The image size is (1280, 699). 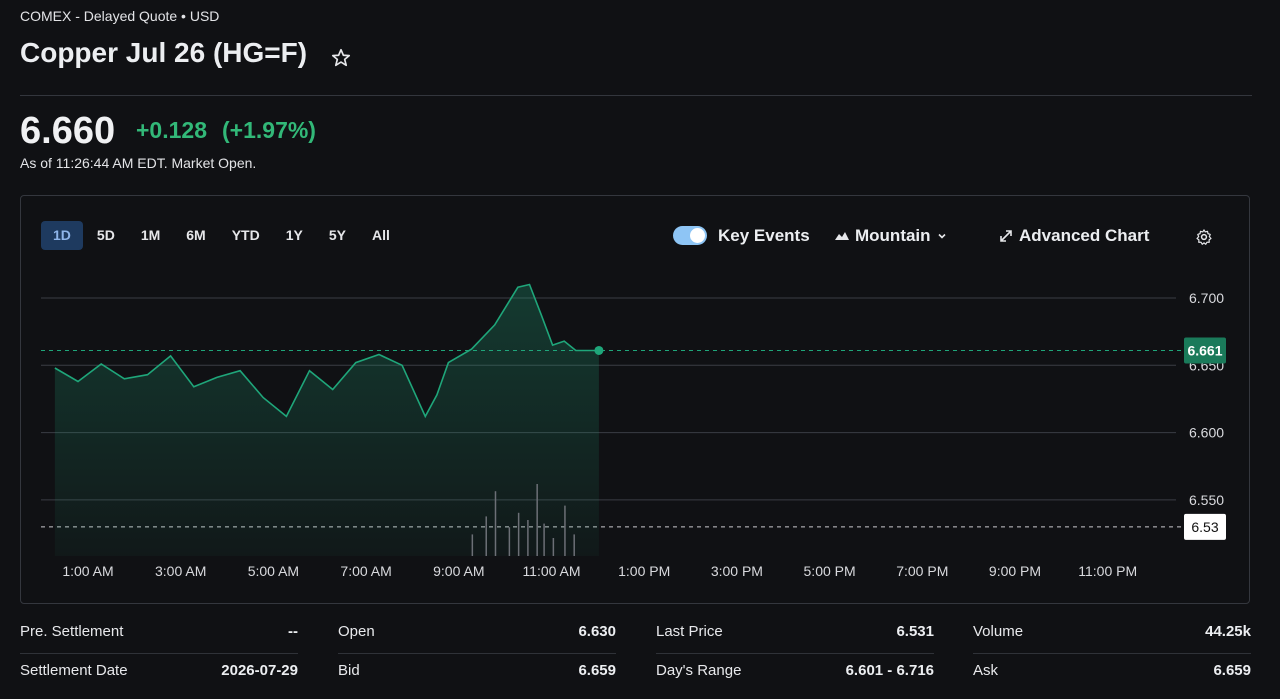 What do you see at coordinates (245, 235) in the screenshot?
I see `range-ytd: YTD` at bounding box center [245, 235].